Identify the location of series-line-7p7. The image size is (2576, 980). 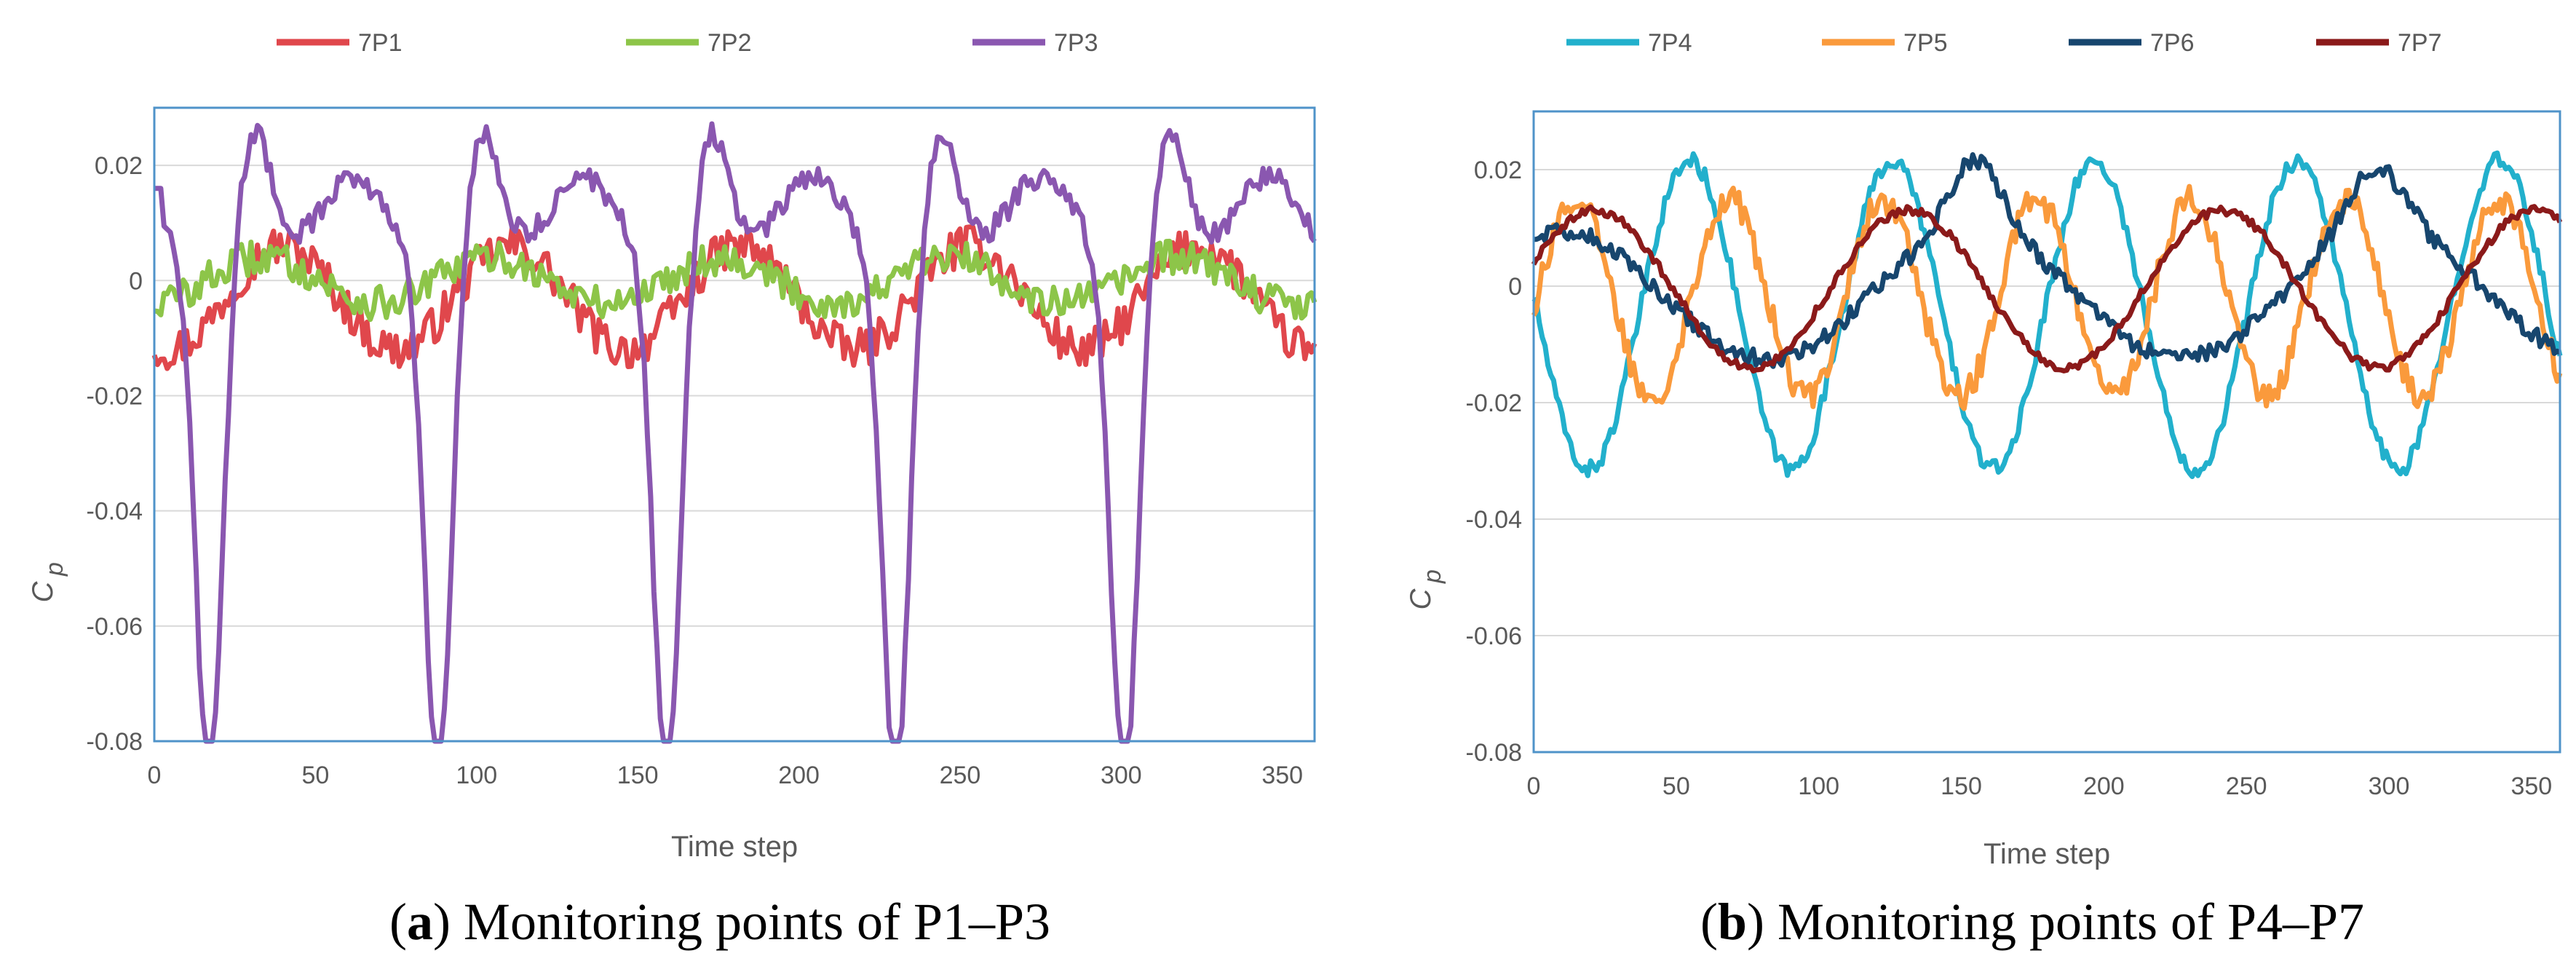
(2047, 289).